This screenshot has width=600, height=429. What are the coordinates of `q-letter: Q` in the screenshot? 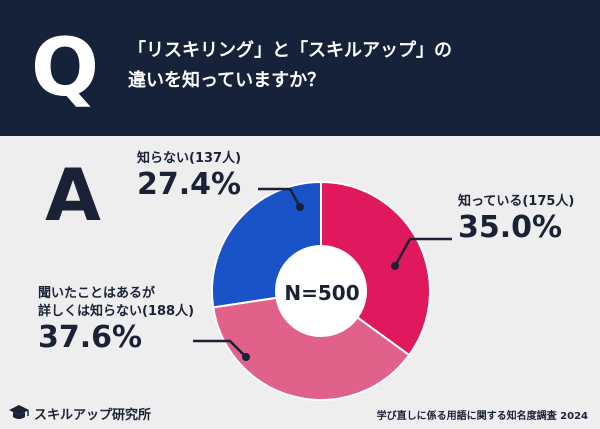 It's located at (64, 67).